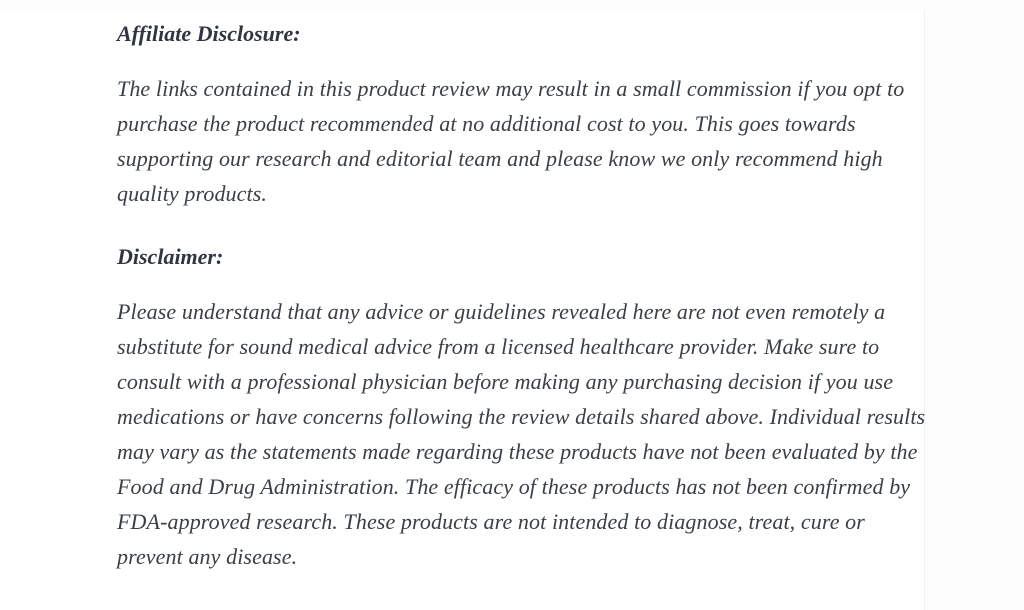  I want to click on disclaimer-heading: Disclaimer:, so click(170, 256).